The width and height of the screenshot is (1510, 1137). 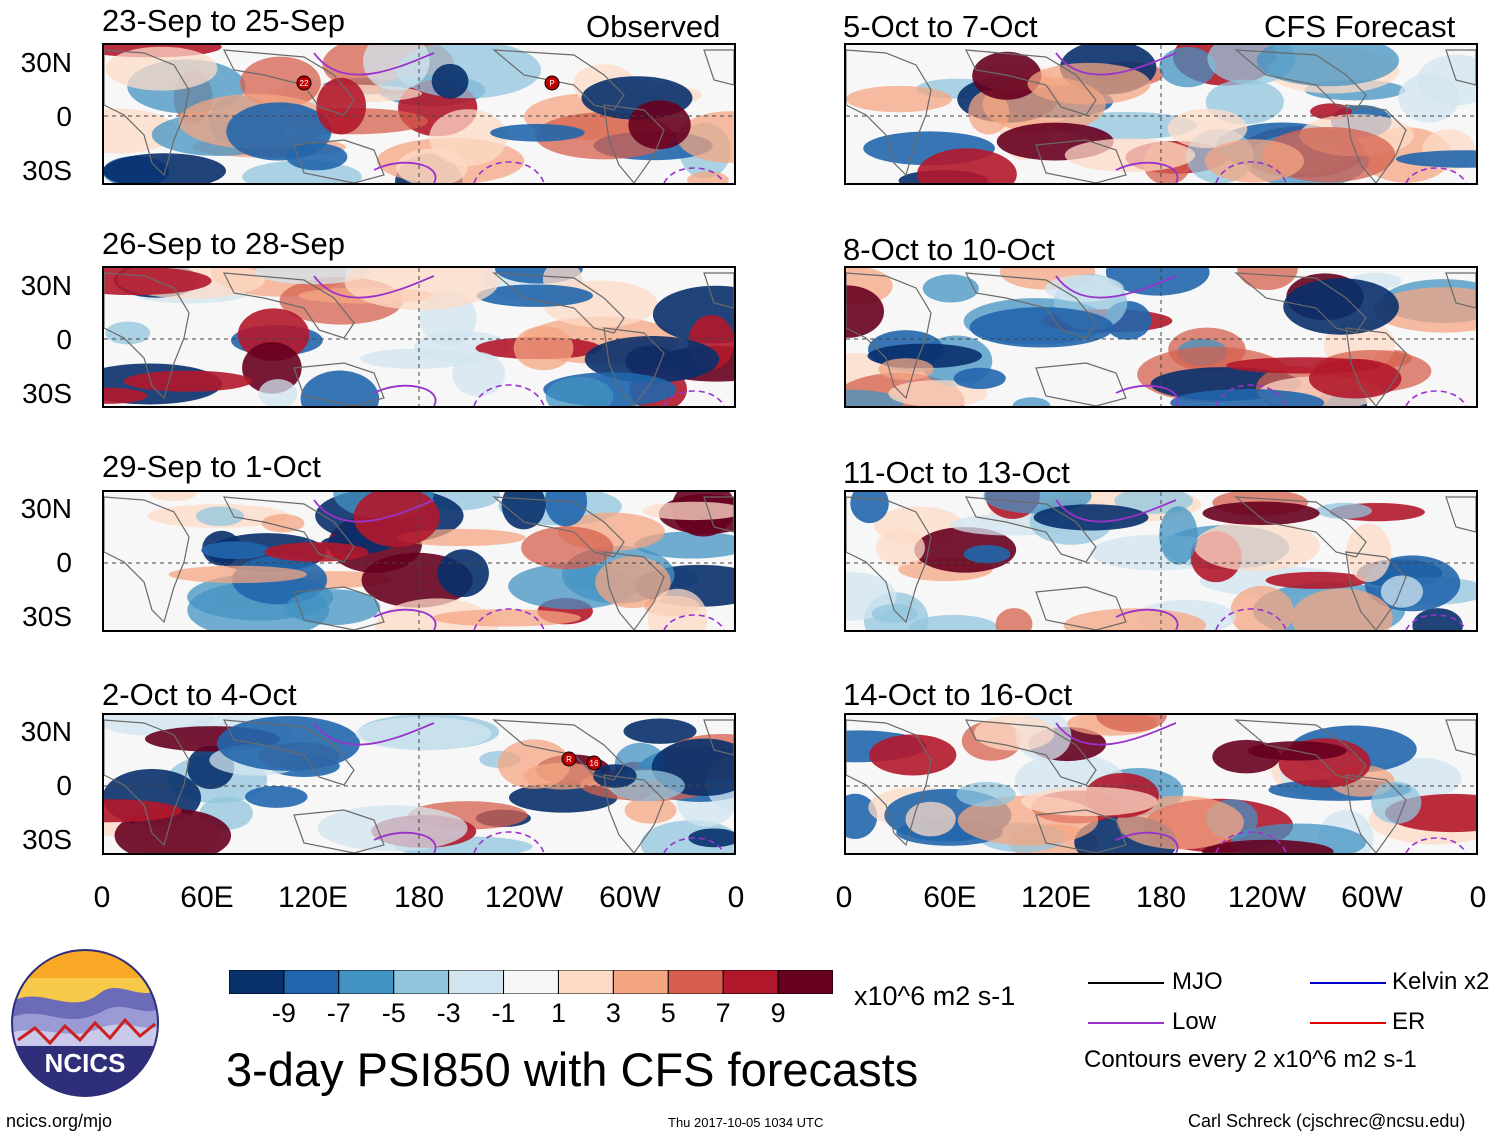 What do you see at coordinates (958, 694) in the screenshot?
I see `panel-title-right-4: 14-Oct to 16-Oct` at bounding box center [958, 694].